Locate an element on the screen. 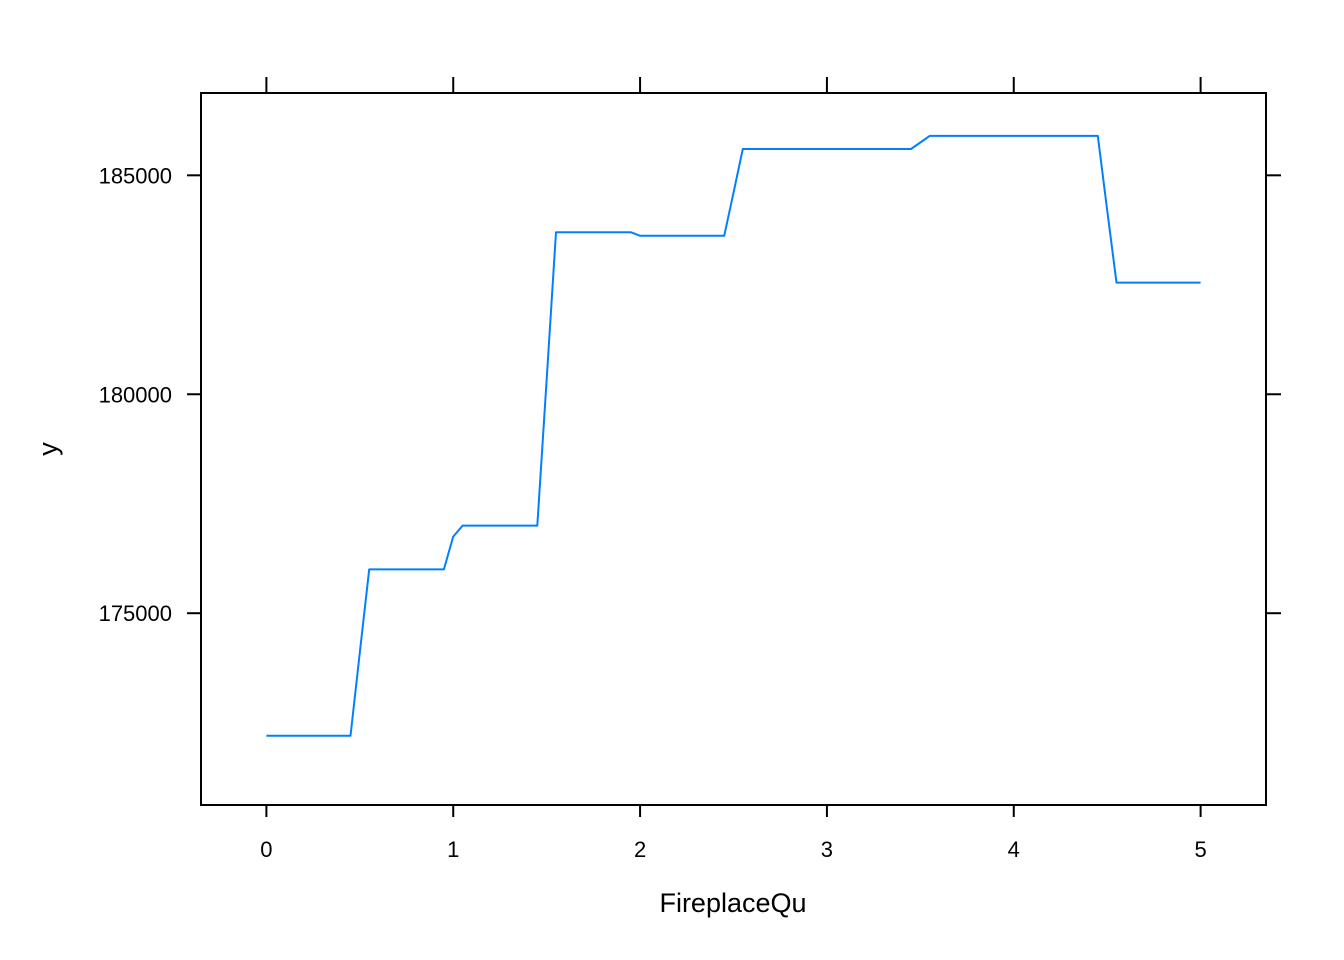  x-tick-label: 2 is located at coordinates (640, 849).